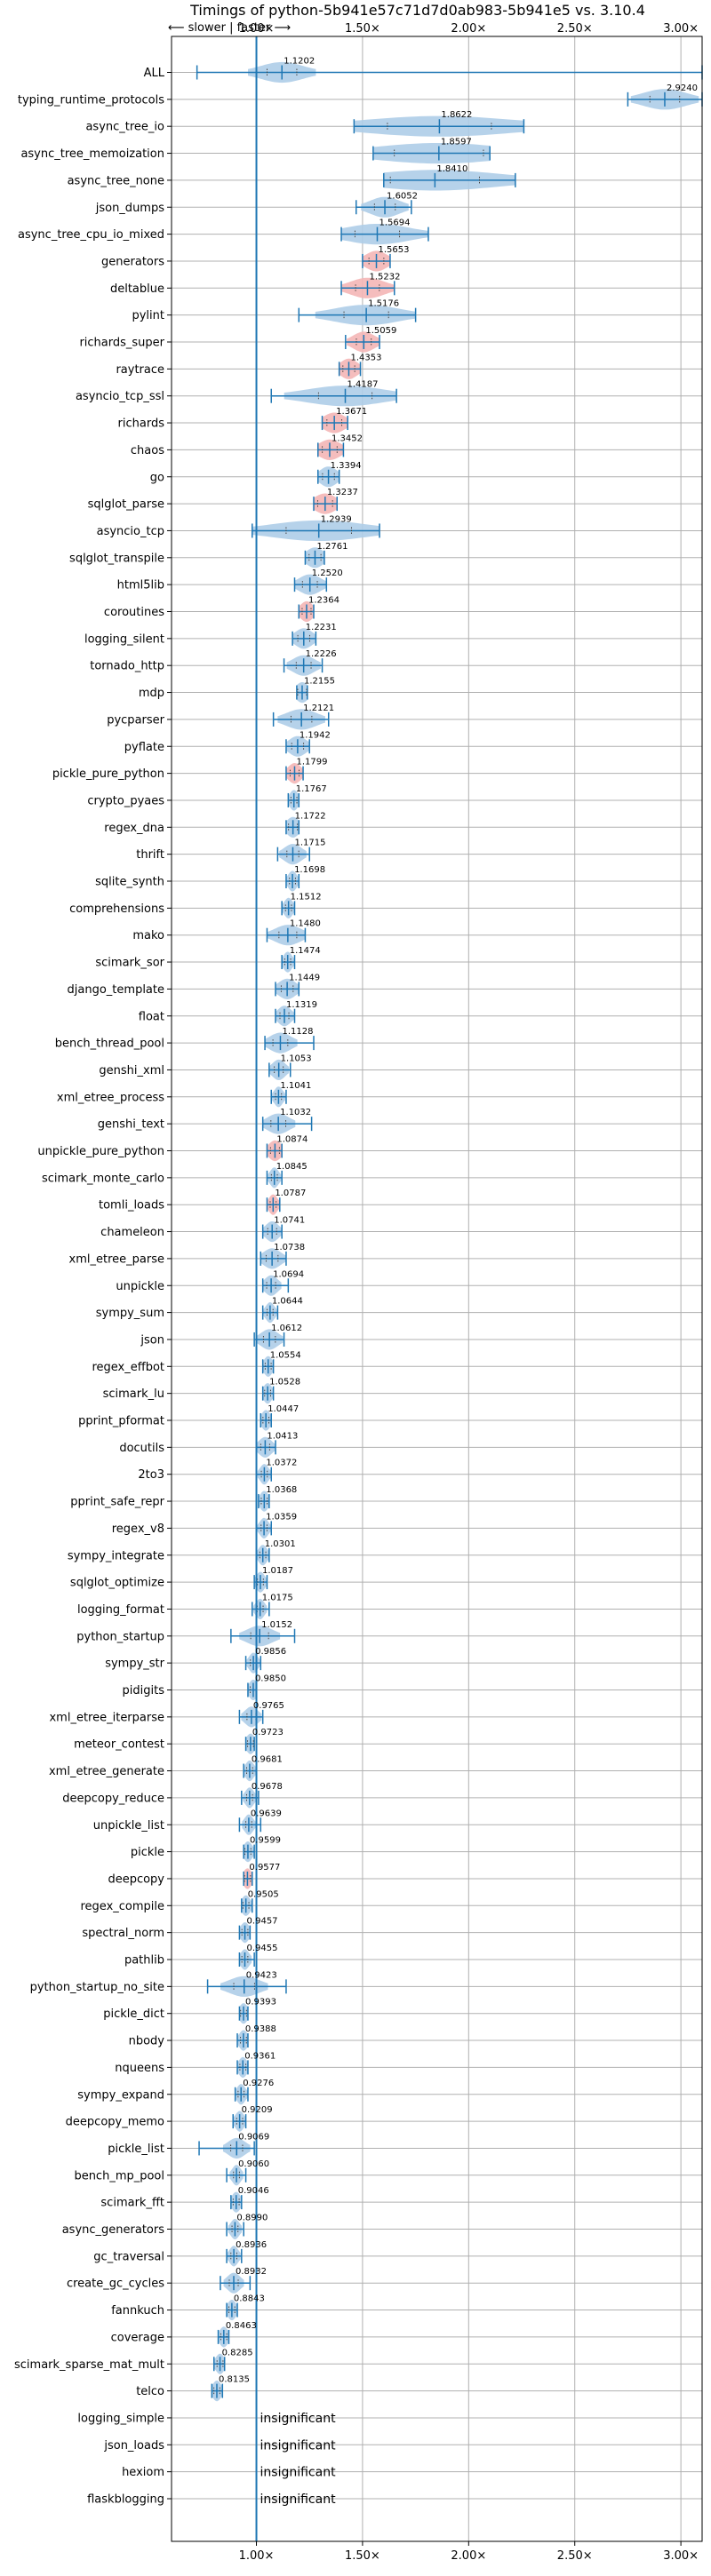 Image resolution: width=711 pixels, height=2576 pixels. I want to click on median-value-label: 1.8410, so click(451, 169).